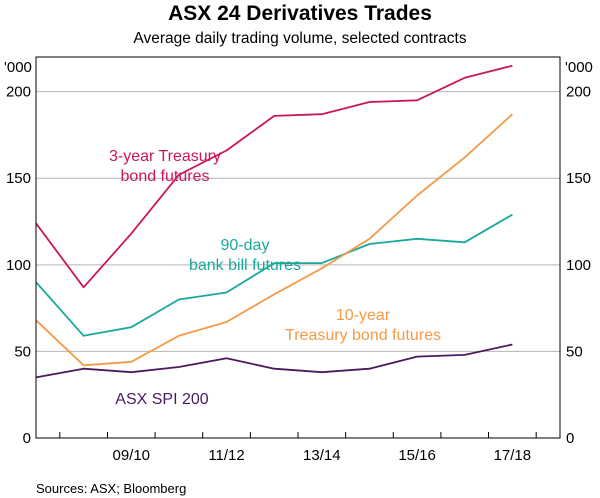  I want to click on left-axis-unit: '000, so click(18, 67).